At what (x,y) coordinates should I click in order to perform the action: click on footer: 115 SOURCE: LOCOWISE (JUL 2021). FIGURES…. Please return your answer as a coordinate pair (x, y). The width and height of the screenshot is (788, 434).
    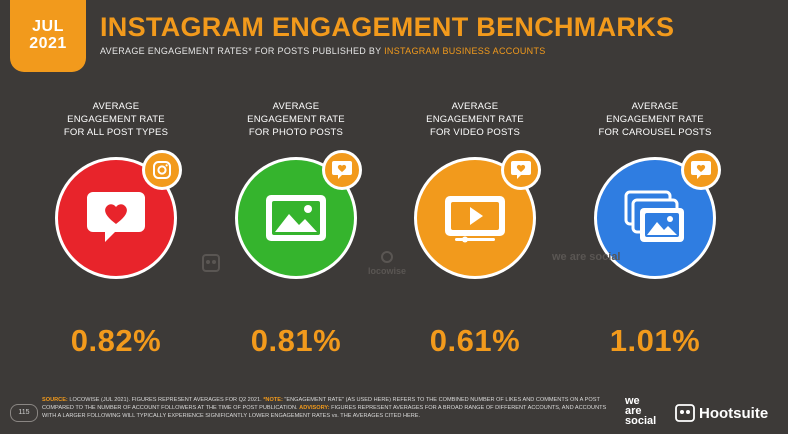
    Looking at the image, I should click on (394, 413).